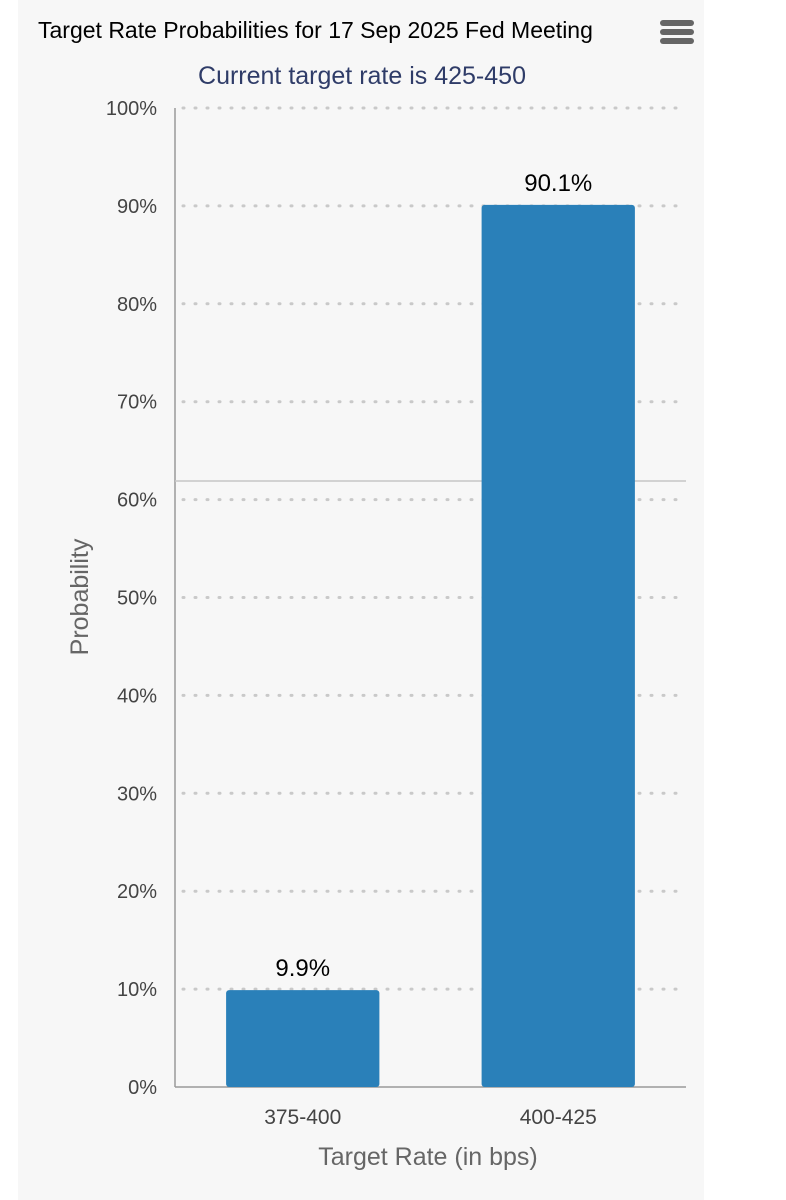 This screenshot has width=786, height=1200. What do you see at coordinates (80, 596) in the screenshot?
I see `y-axis-title: Probability` at bounding box center [80, 596].